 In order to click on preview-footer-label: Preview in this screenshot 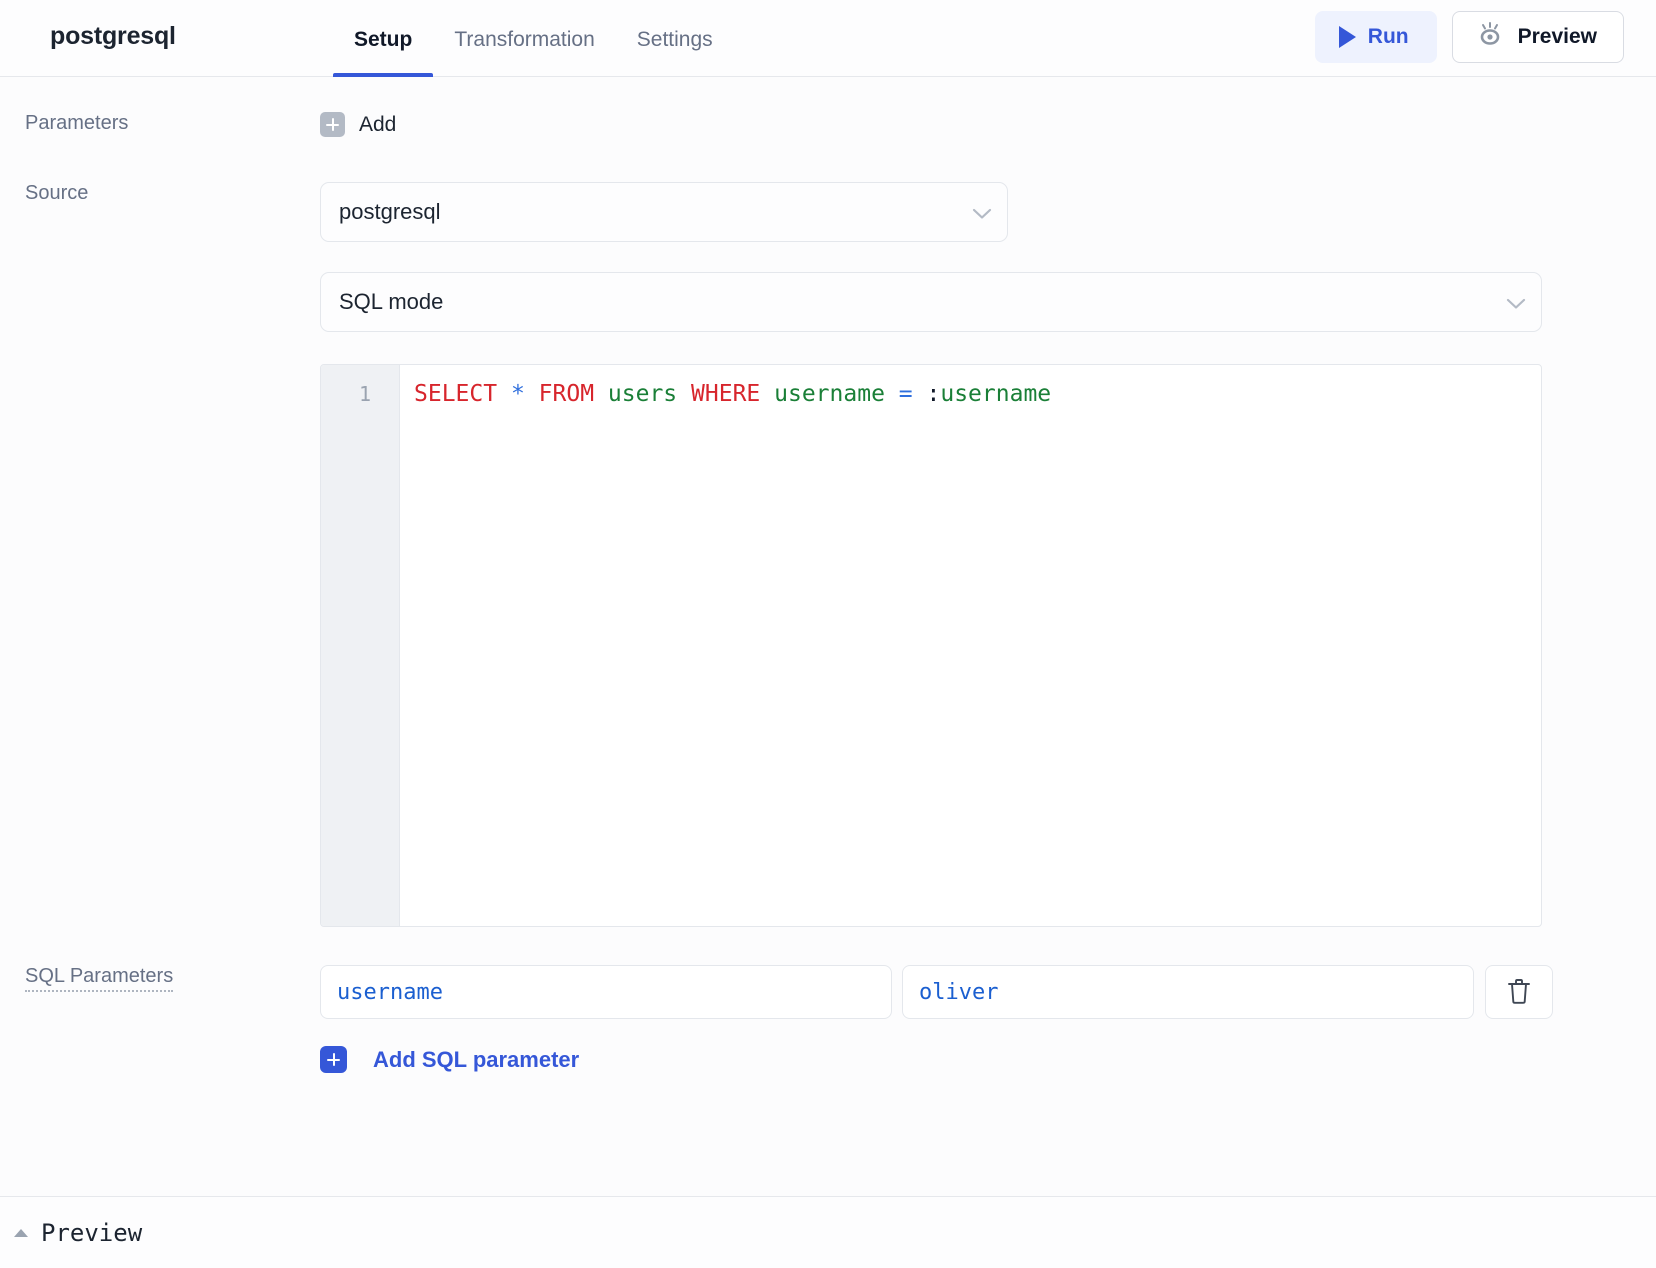, I will do `click(92, 1232)`.